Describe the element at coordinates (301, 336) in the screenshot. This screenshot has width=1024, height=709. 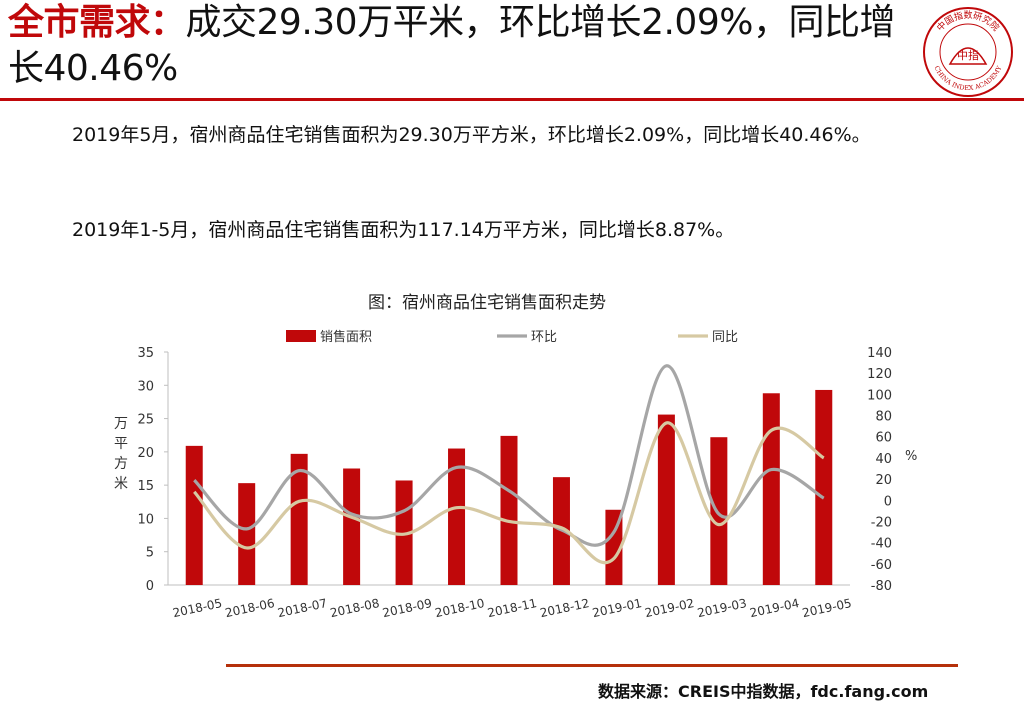
I see `legend-swatch-bar` at that location.